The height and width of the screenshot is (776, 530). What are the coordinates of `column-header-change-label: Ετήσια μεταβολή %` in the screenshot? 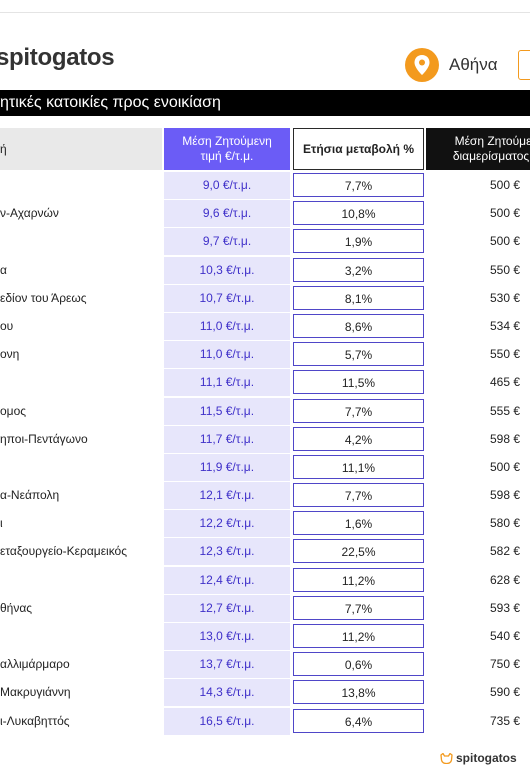 It's located at (358, 148).